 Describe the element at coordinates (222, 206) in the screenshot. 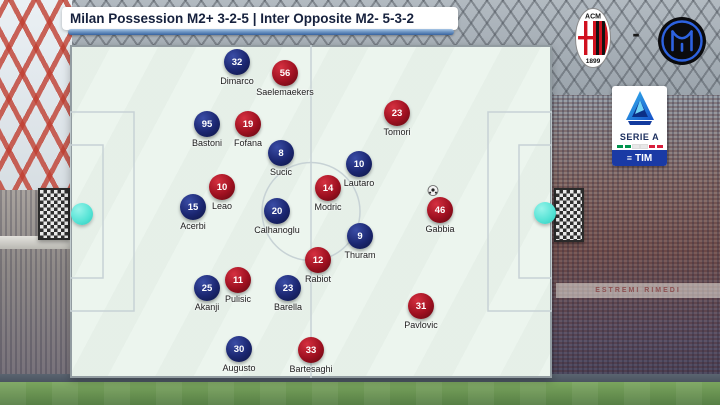

I see `player-name-label: Leao` at that location.